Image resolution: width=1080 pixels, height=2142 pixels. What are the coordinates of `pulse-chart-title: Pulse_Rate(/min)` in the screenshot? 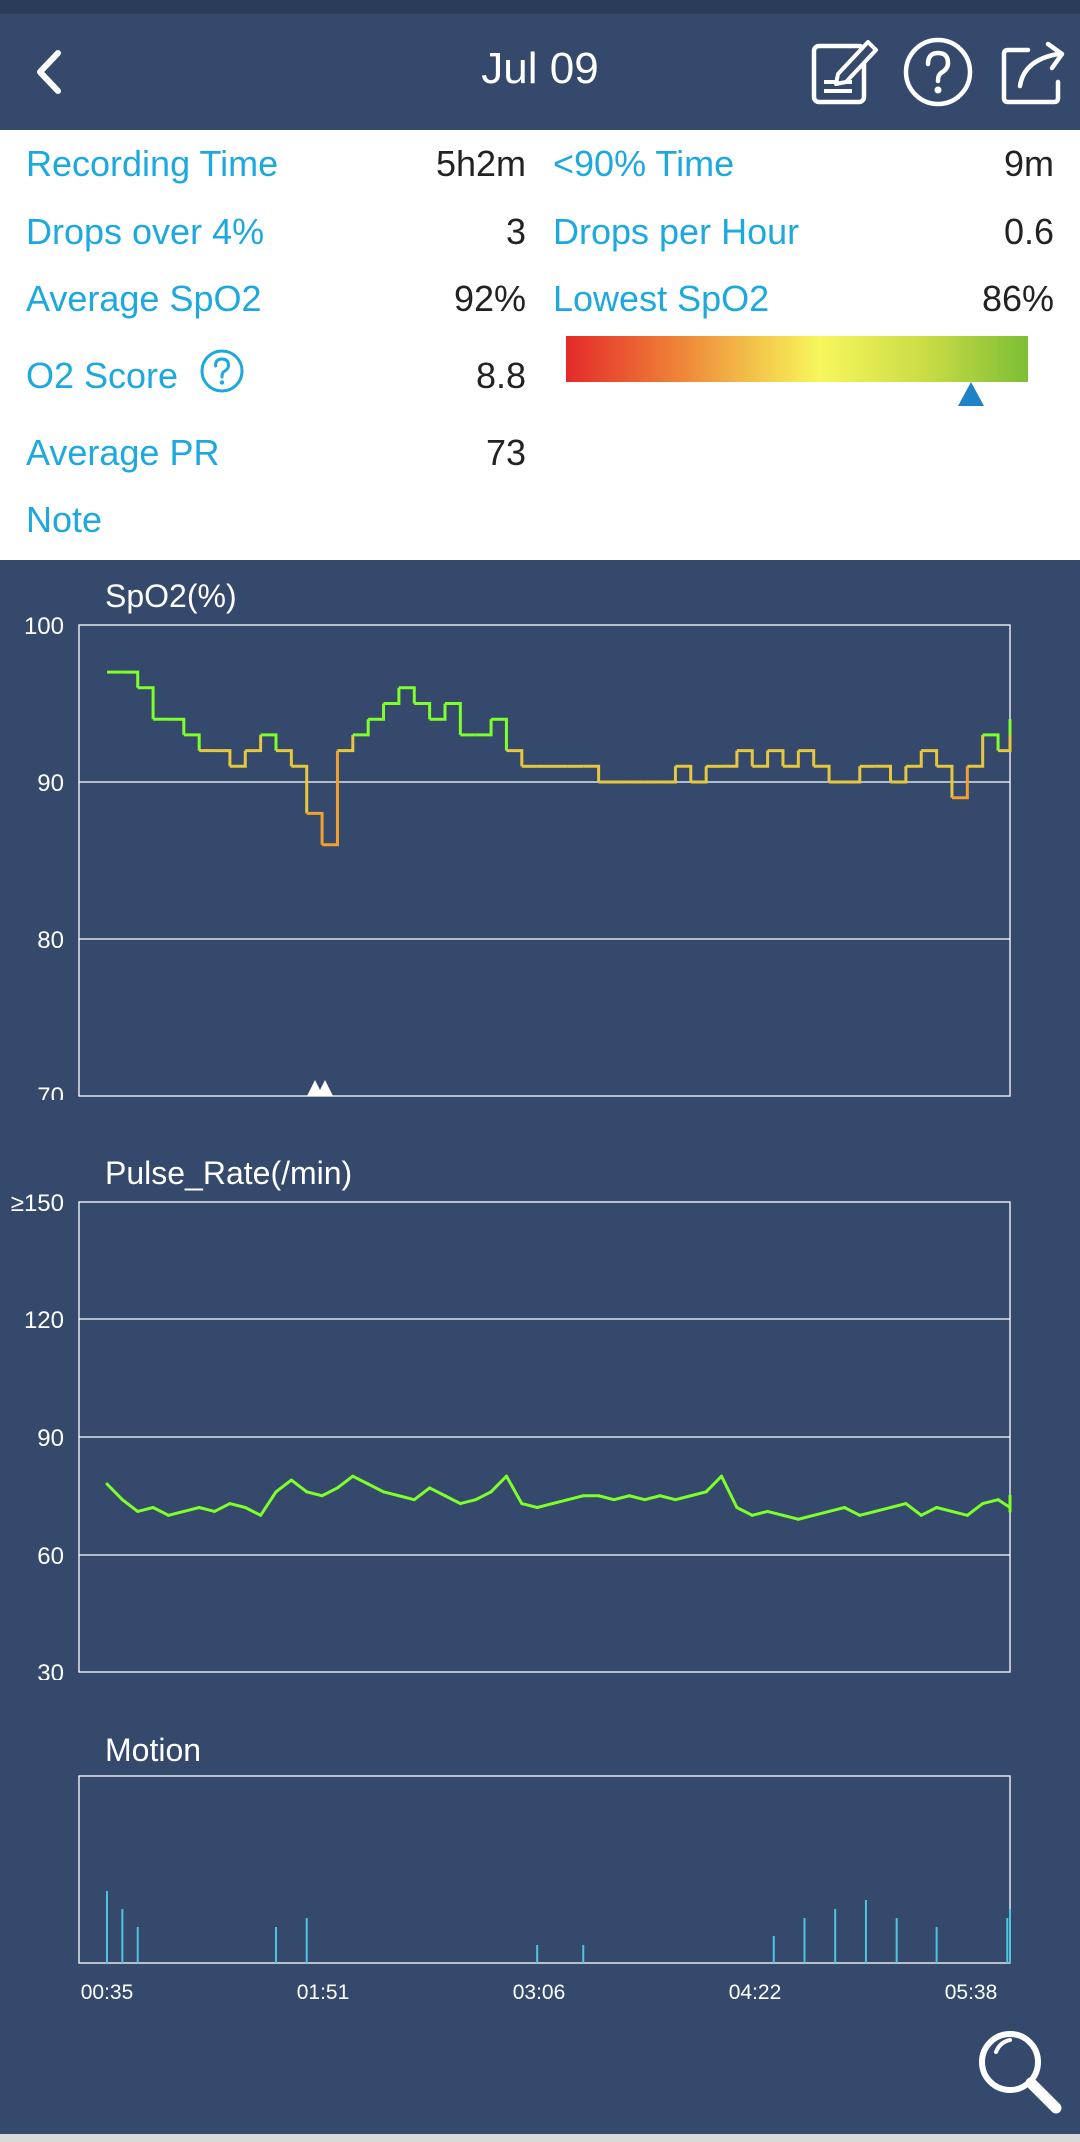 It's located at (229, 1173).